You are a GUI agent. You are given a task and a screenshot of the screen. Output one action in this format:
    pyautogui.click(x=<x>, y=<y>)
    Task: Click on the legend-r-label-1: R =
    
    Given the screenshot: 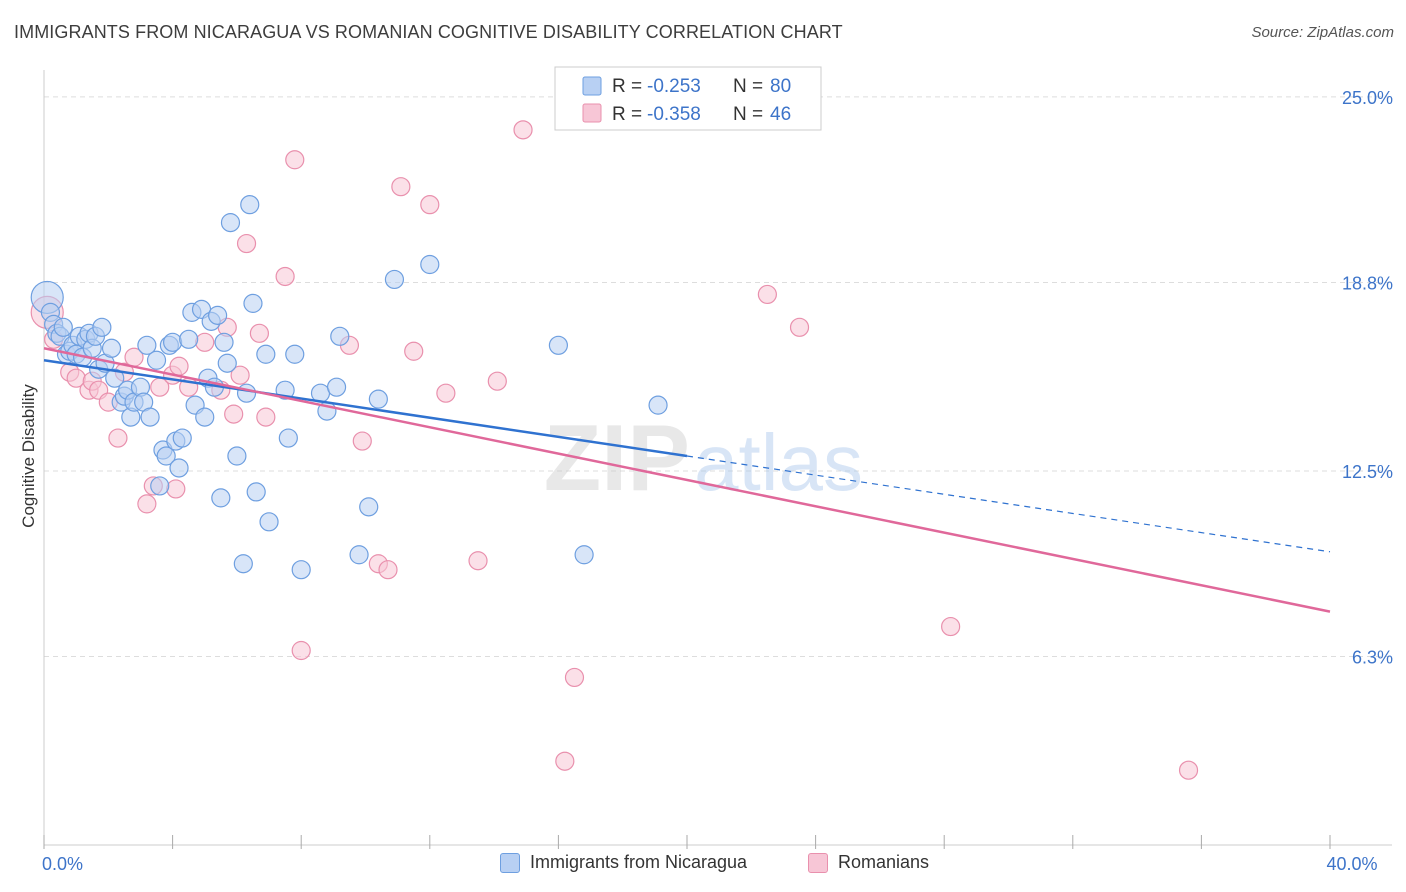 What is the action you would take?
    pyautogui.click(x=627, y=86)
    